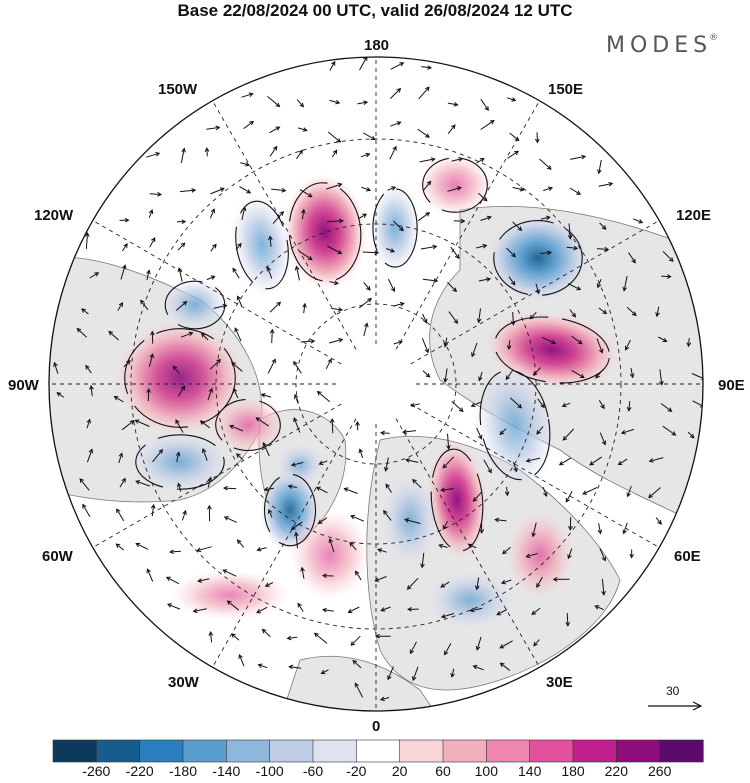 Image resolution: width=750 pixels, height=783 pixels. I want to click on colorbar-tick-label: -180, so click(183, 771).